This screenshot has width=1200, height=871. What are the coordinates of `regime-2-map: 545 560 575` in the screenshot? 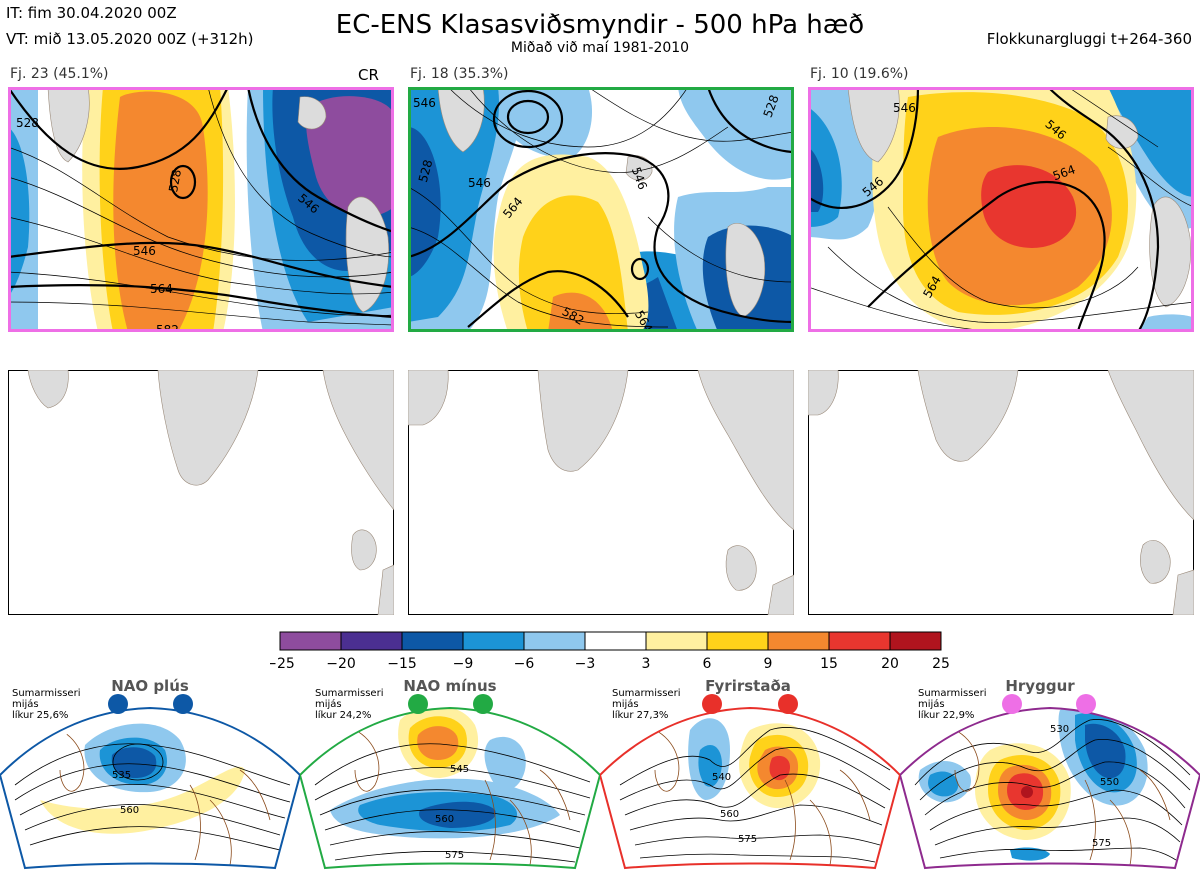 It's located at (450, 780).